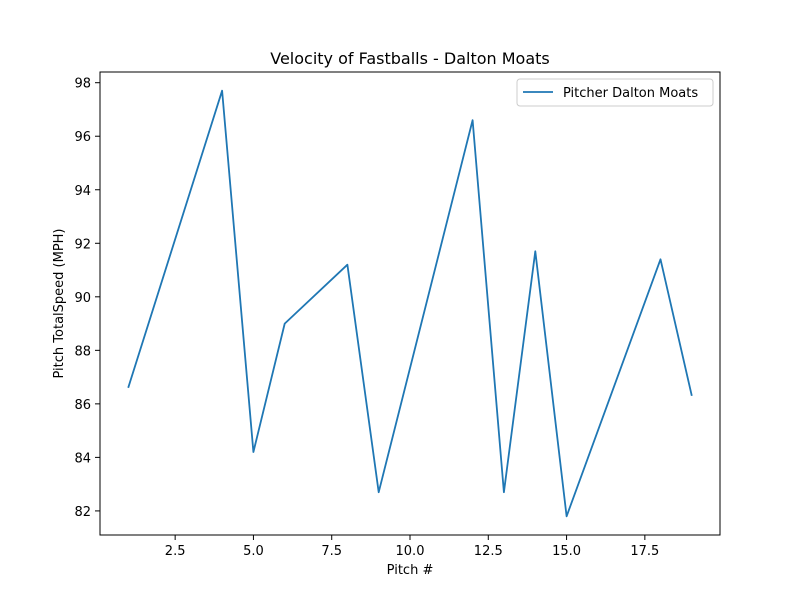  I want to click on x-tick-label: 5.0, so click(253, 551).